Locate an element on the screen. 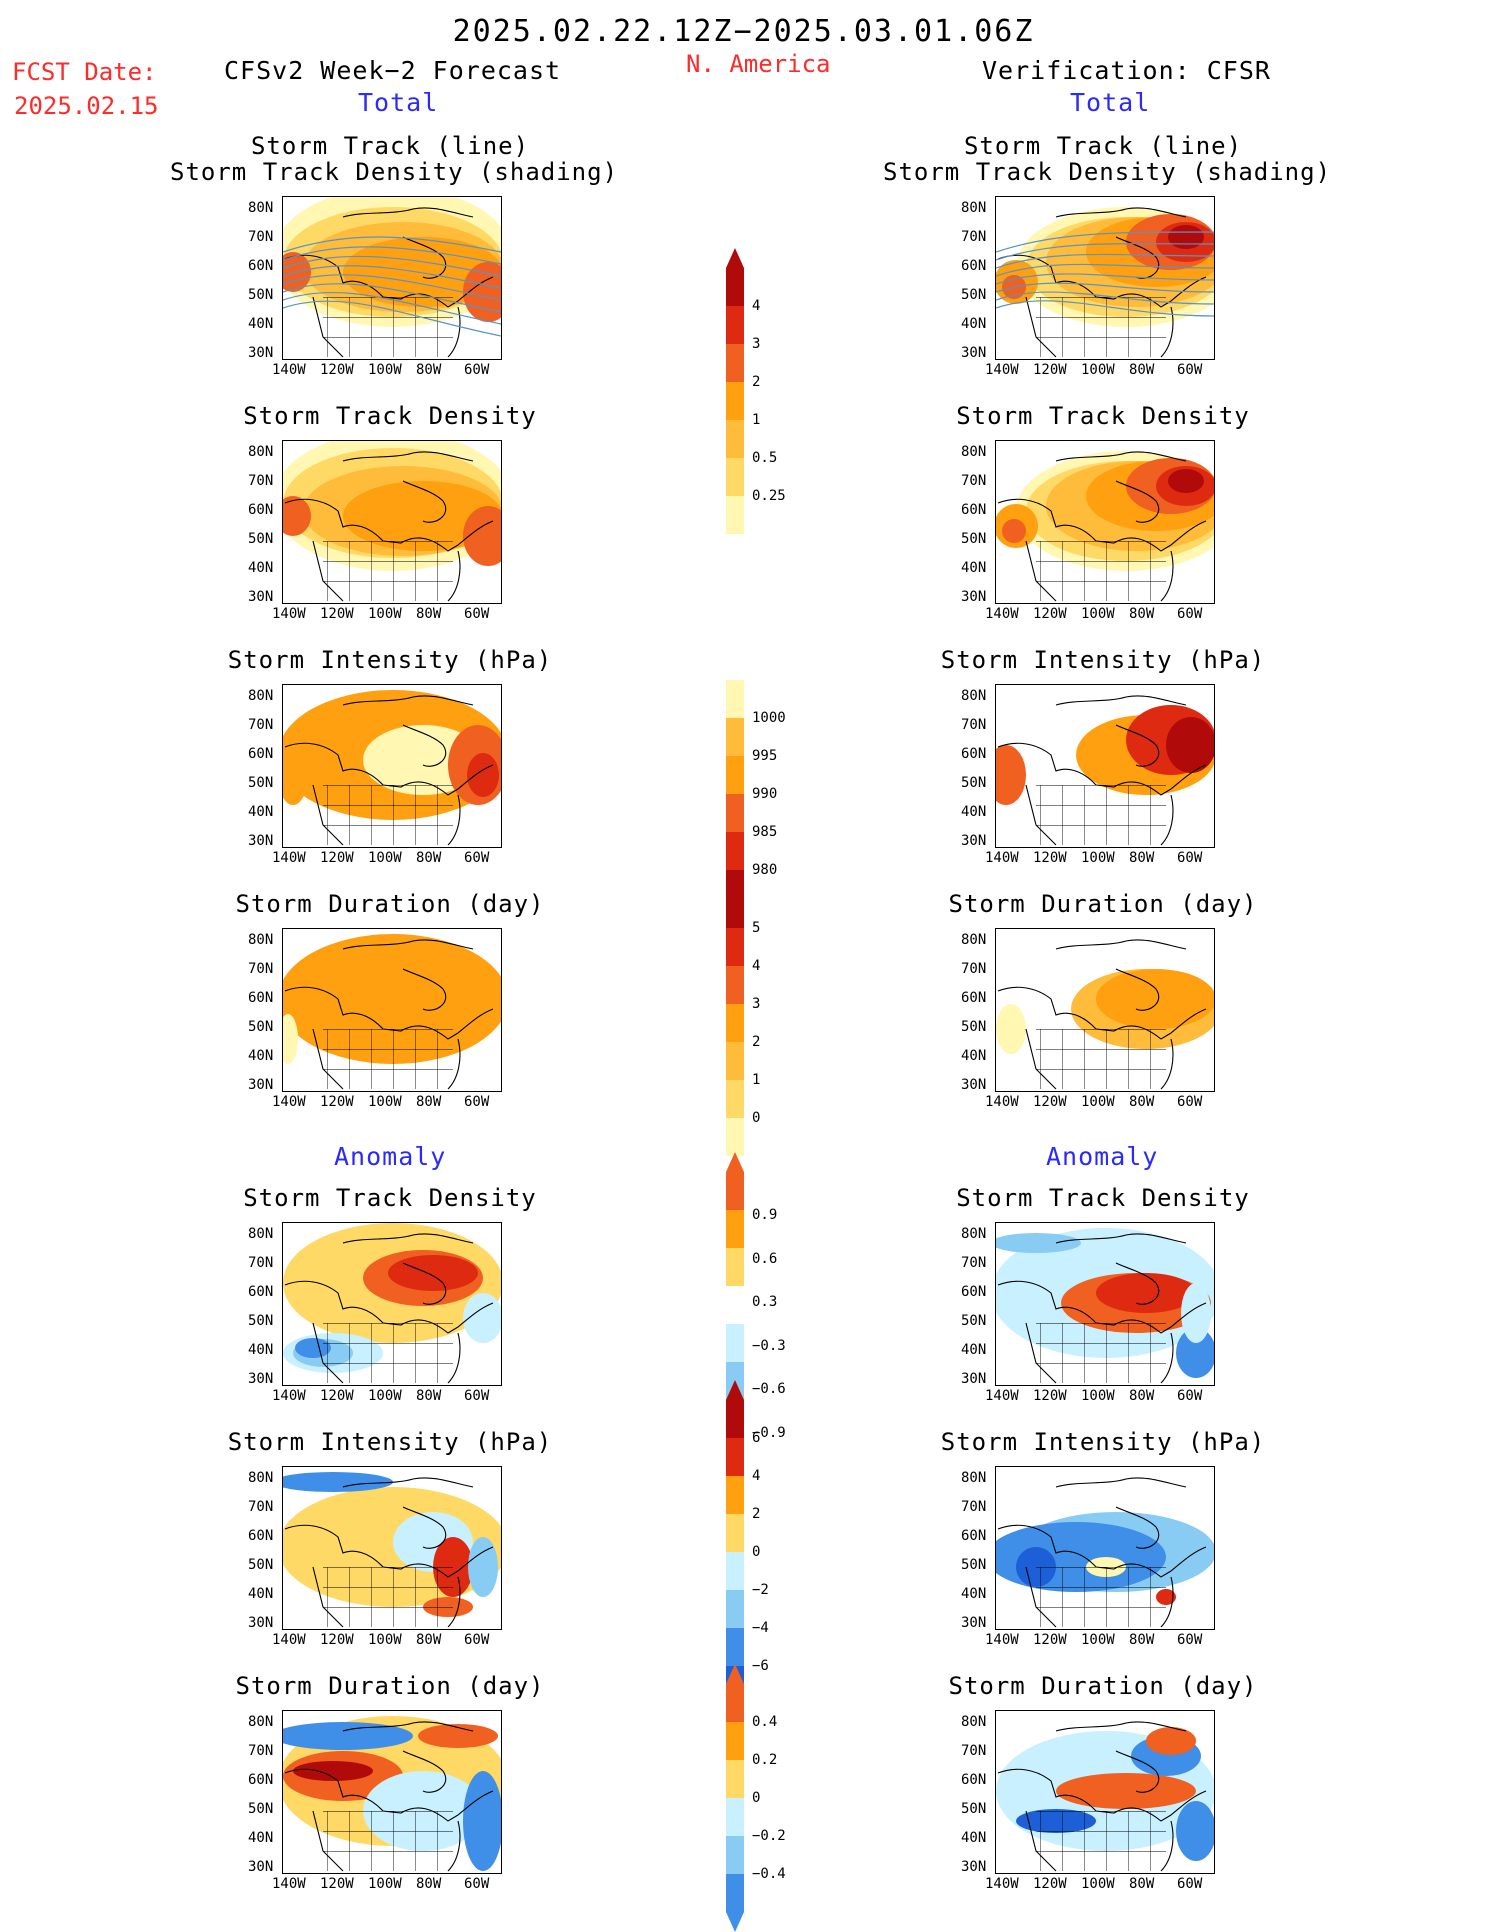 The width and height of the screenshot is (1487, 1932). colorbar-tick-label: 0.2 is located at coordinates (765, 1760).